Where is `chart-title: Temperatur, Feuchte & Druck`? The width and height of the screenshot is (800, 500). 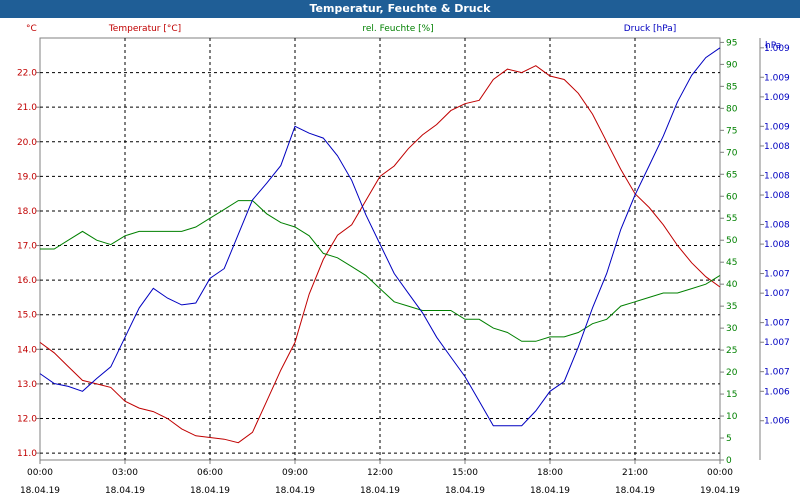 chart-title: Temperatur, Feuchte & Druck is located at coordinates (400, 9).